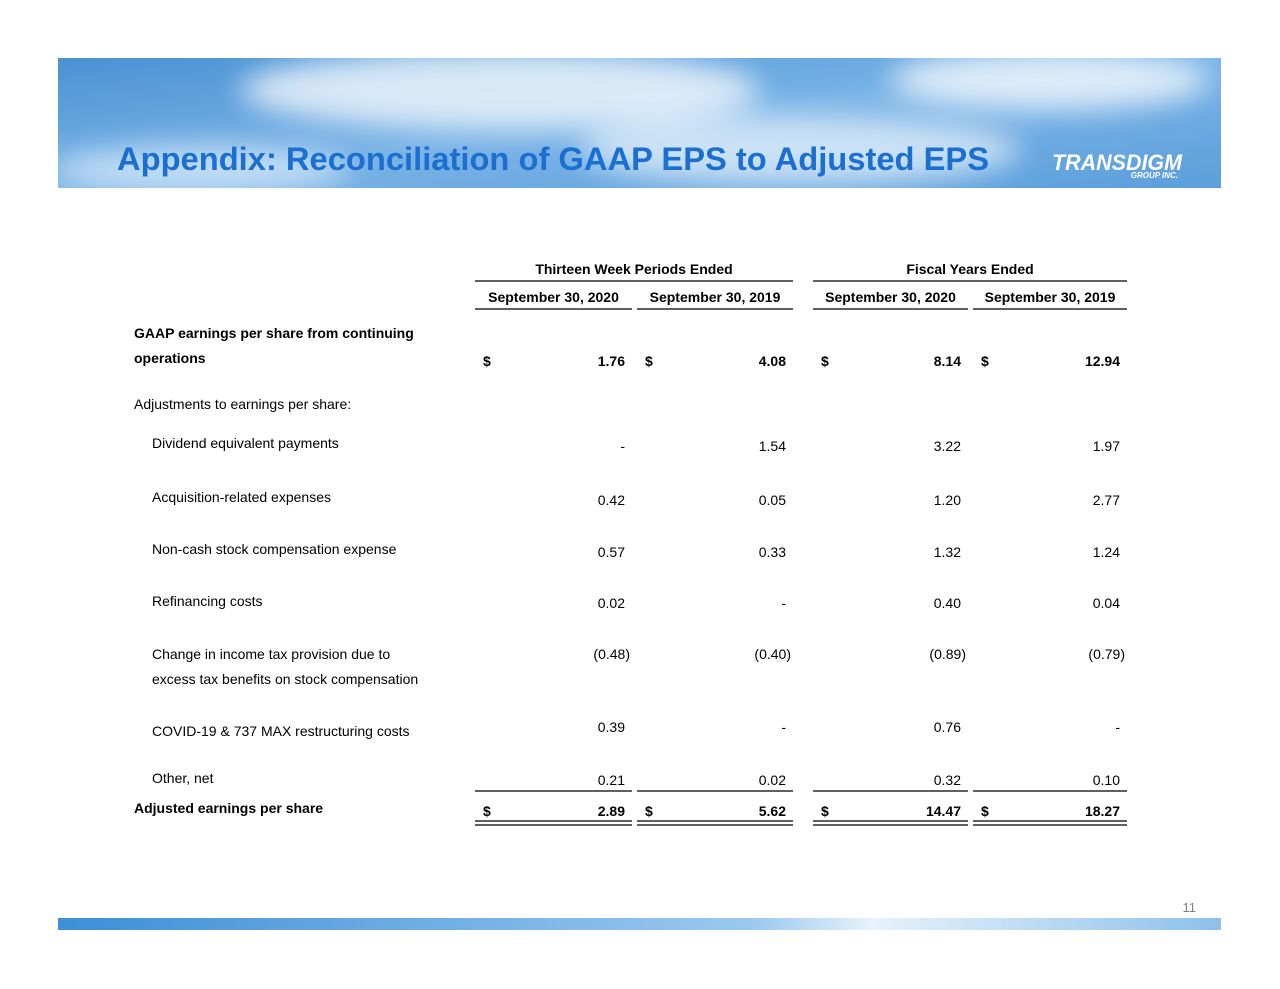 The width and height of the screenshot is (1280, 989). Describe the element at coordinates (943, 811) in the screenshot. I see `cell-value: 14.47` at that location.